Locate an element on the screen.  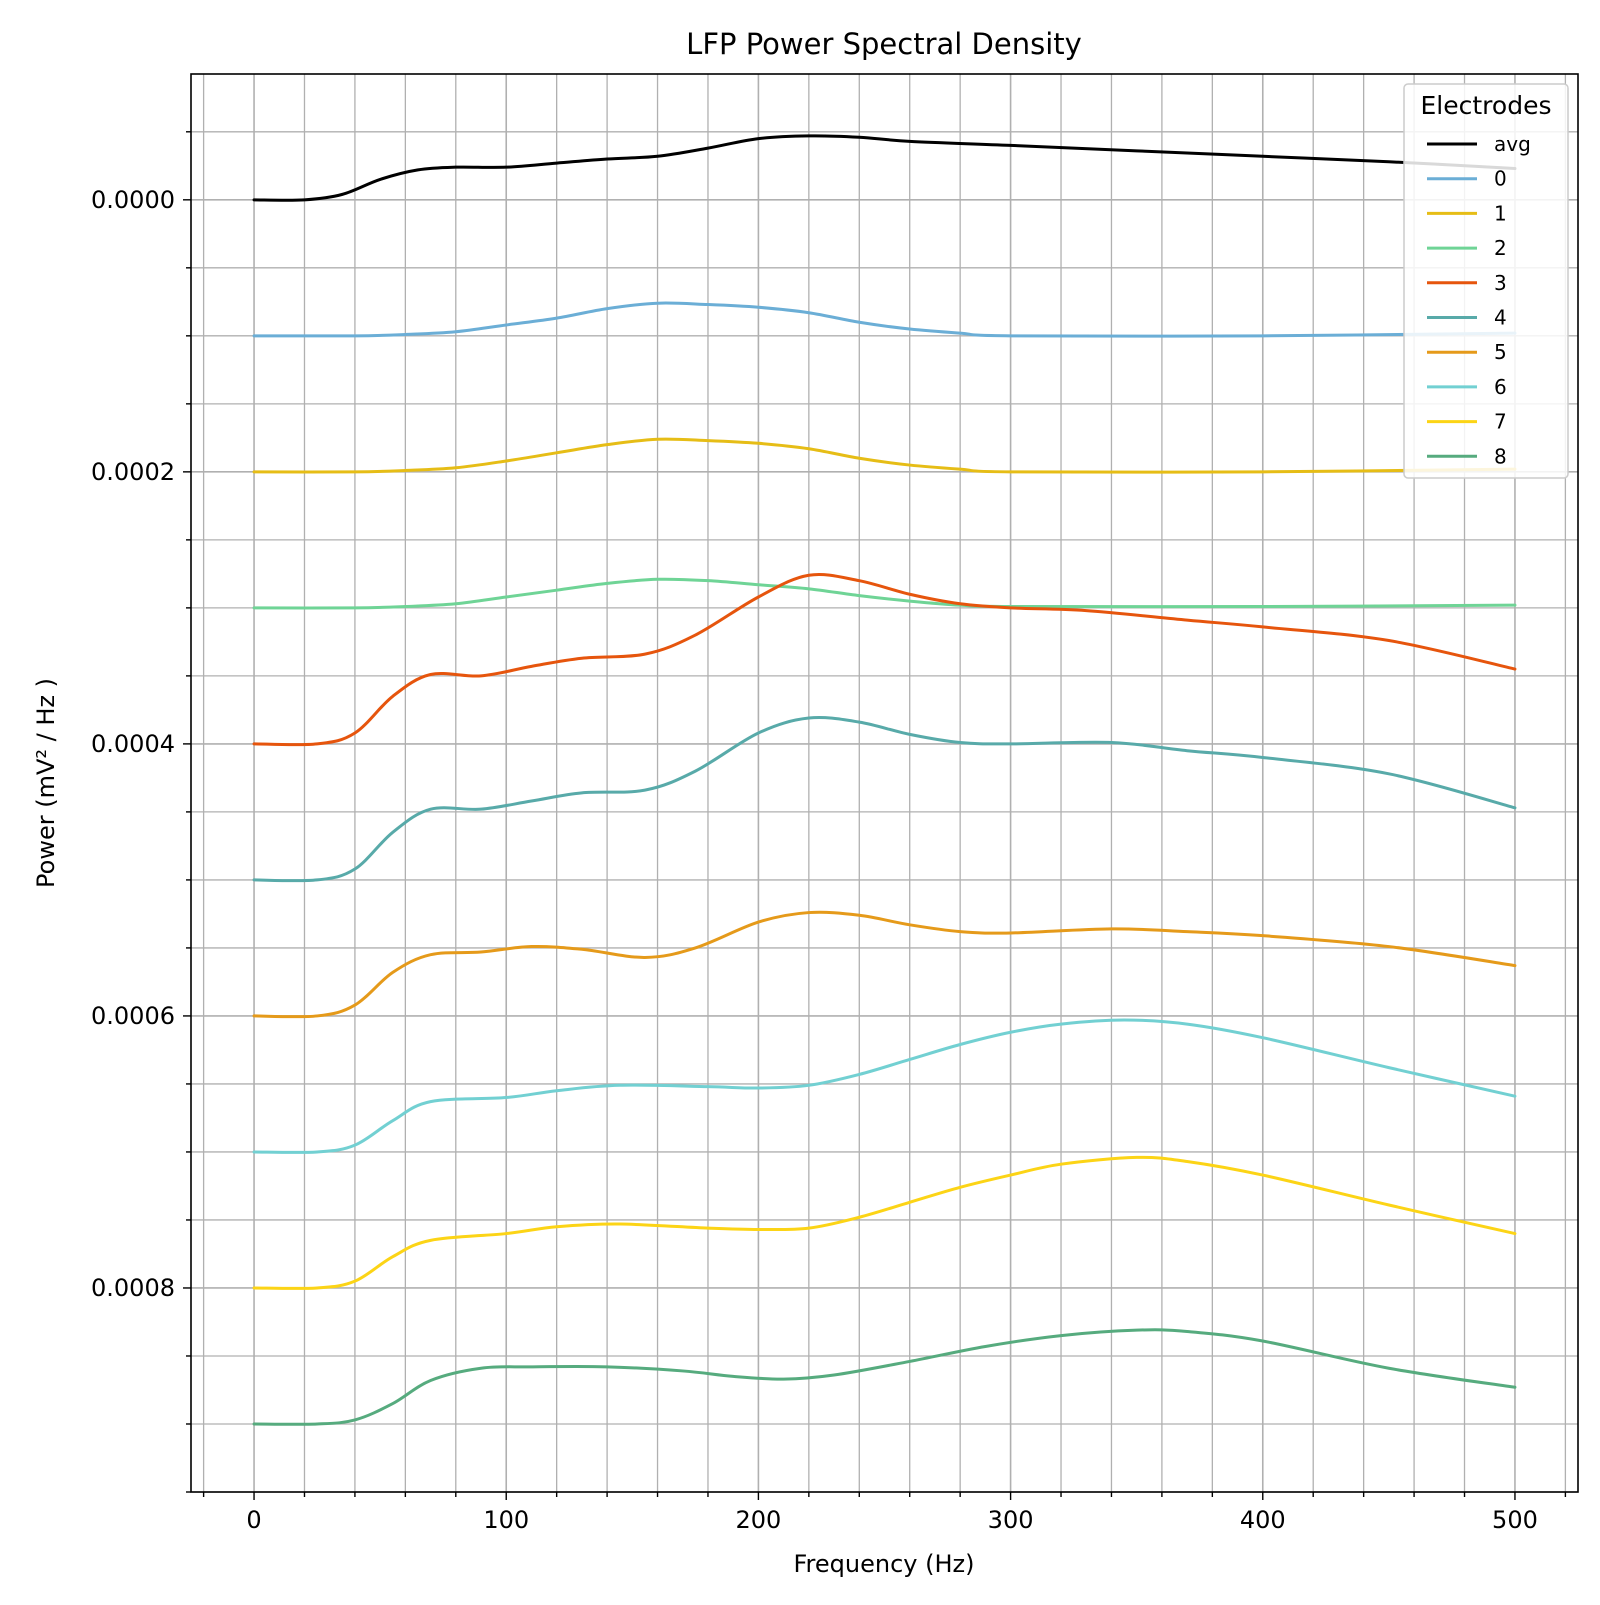
legend-box is located at coordinates (1486, 281).